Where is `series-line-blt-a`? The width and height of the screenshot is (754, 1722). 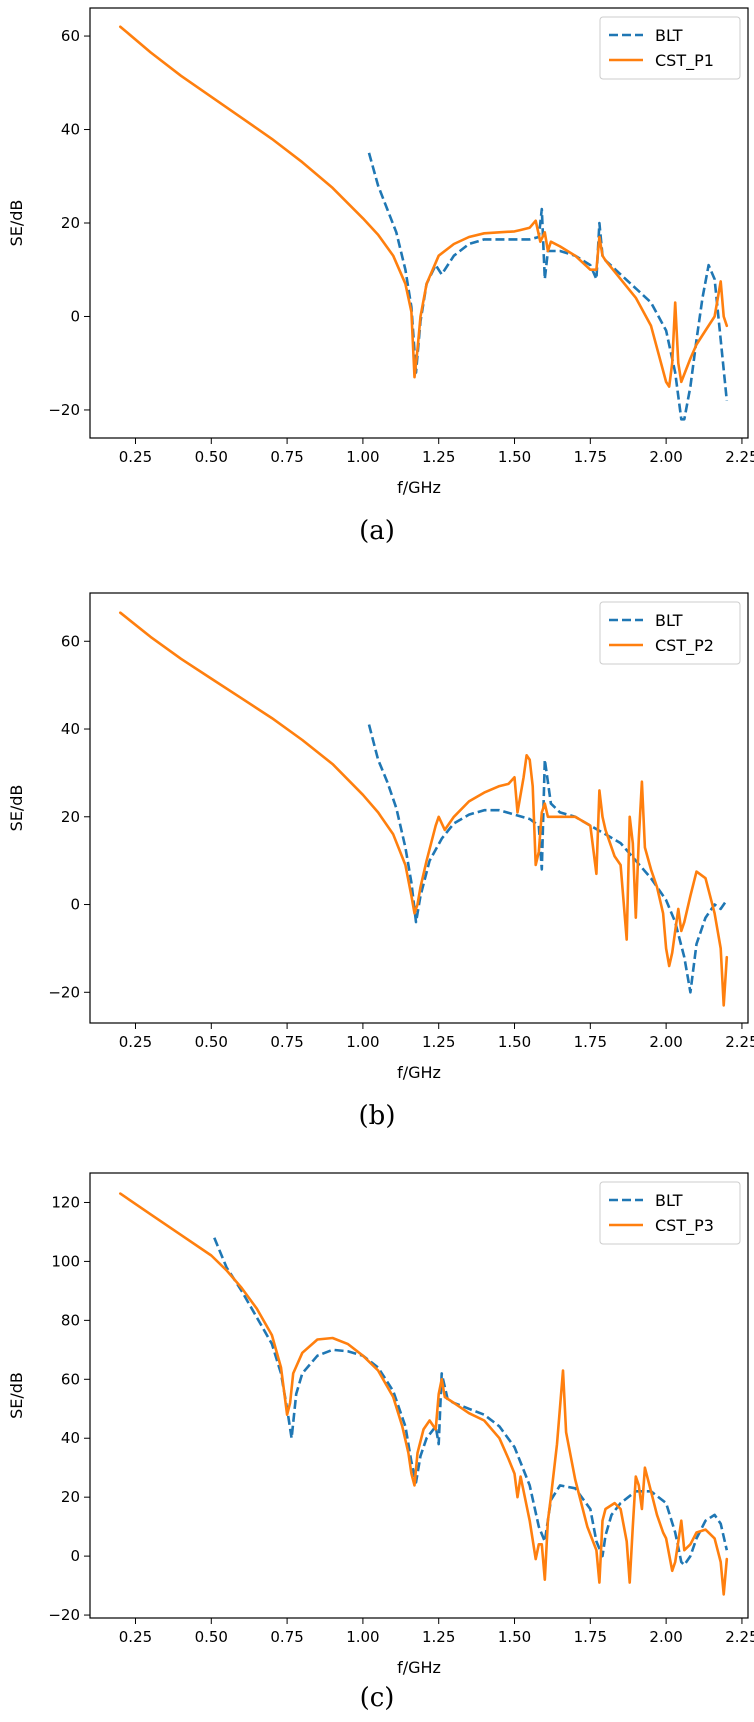
series-line-blt-a is located at coordinates (548, 286).